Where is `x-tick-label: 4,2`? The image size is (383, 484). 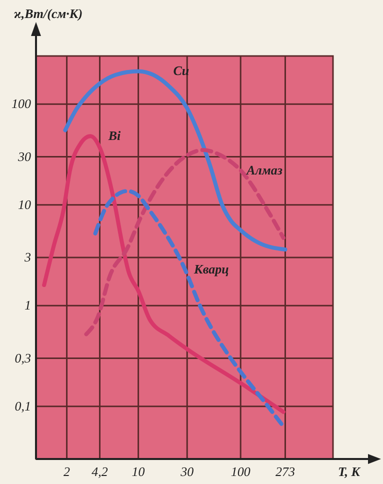 x-tick-label: 4,2 is located at coordinates (100, 471).